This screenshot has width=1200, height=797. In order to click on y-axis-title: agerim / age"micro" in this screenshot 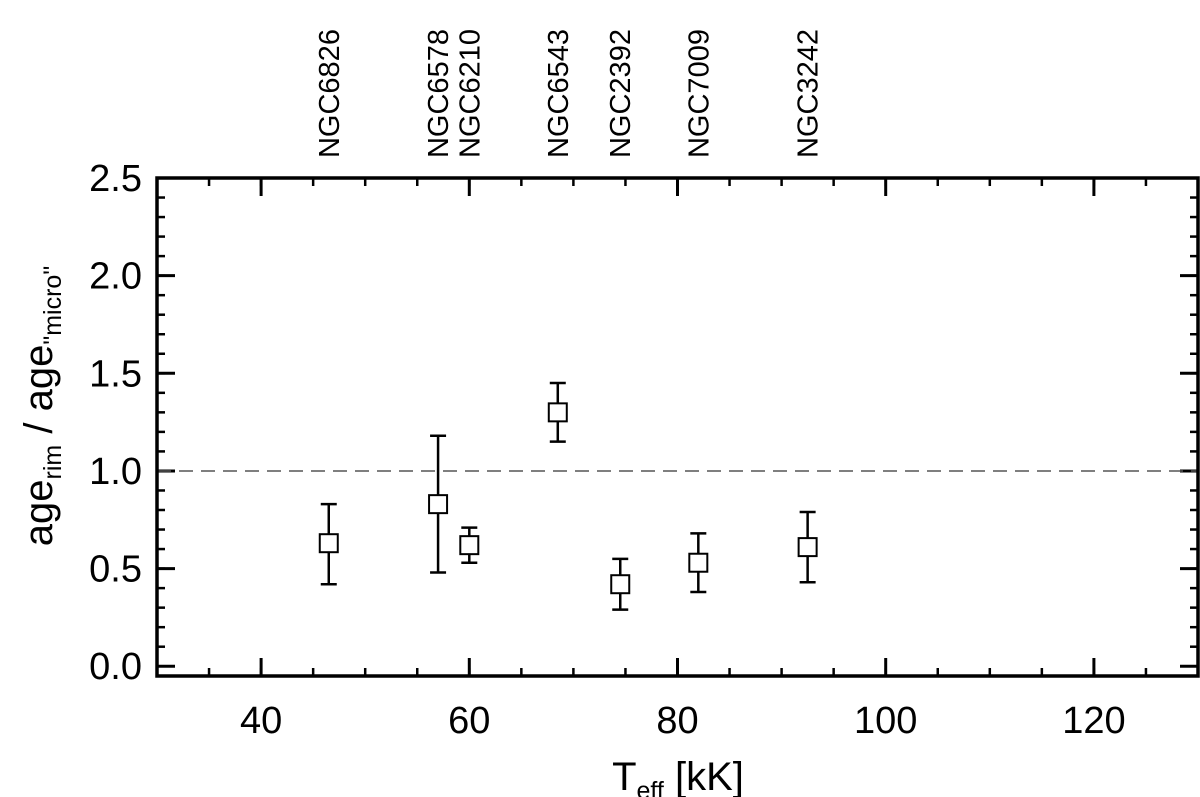, I will do `click(42, 406)`.